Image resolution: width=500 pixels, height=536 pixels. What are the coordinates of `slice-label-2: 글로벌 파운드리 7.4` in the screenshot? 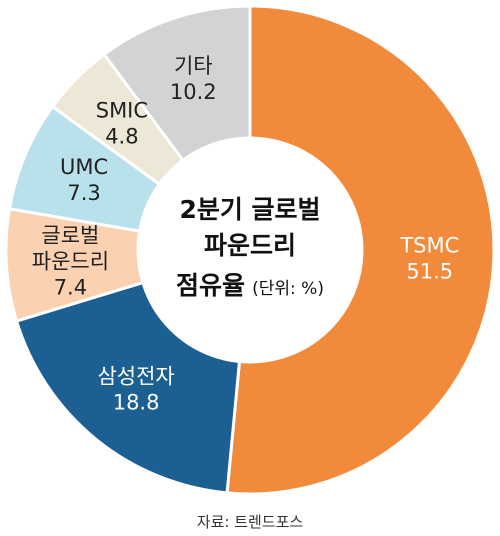 It's located at (70, 261).